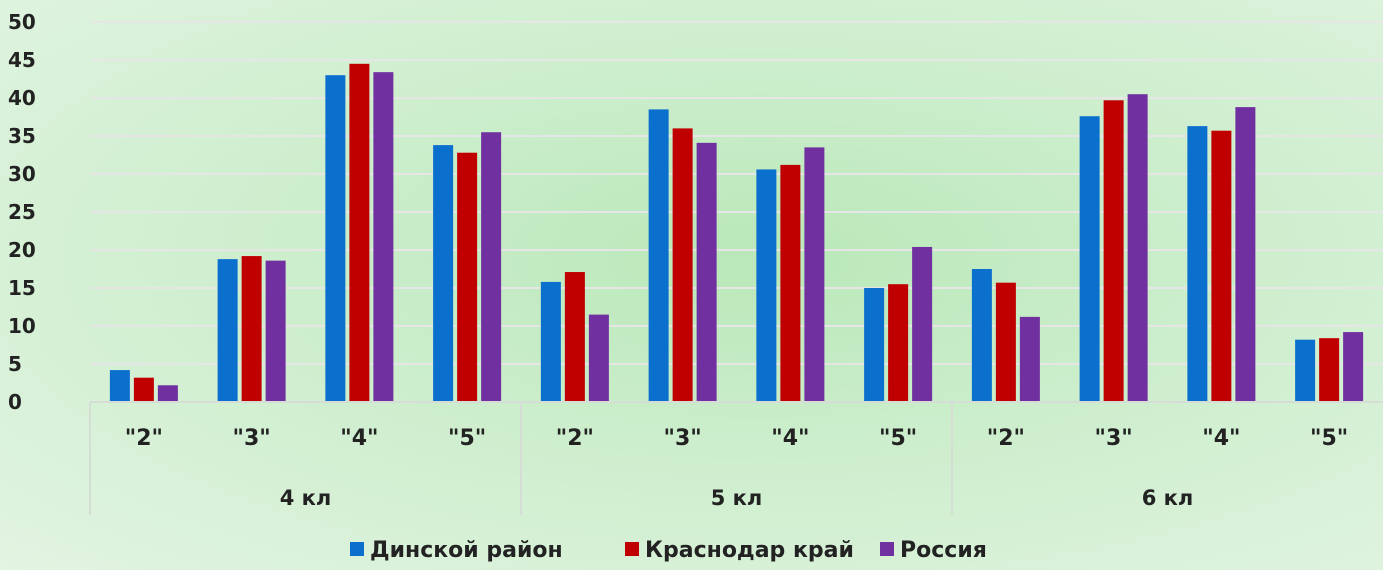 This screenshot has width=1383, height=570. Describe the element at coordinates (15, 364) in the screenshot. I see `y-tick-label: 5` at that location.